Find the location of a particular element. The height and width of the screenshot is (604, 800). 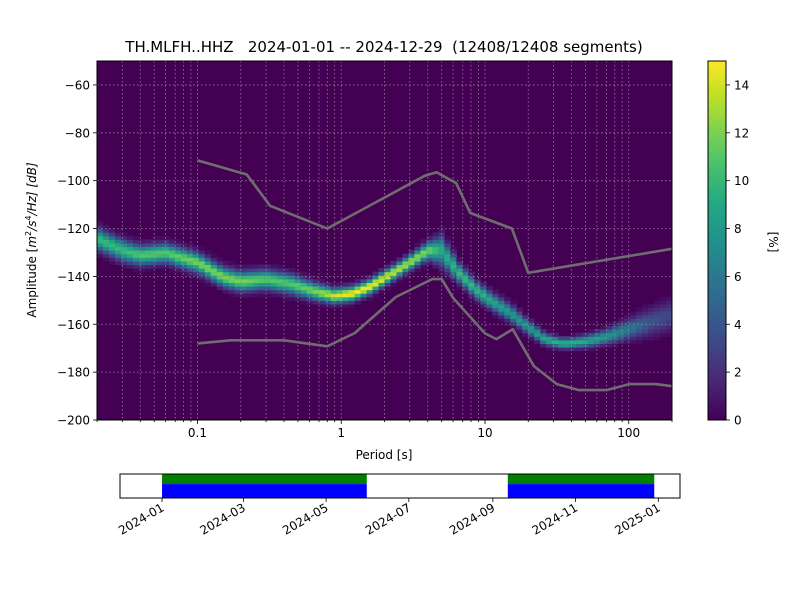

date-tick-label: 2024-09 is located at coordinates (472, 518).